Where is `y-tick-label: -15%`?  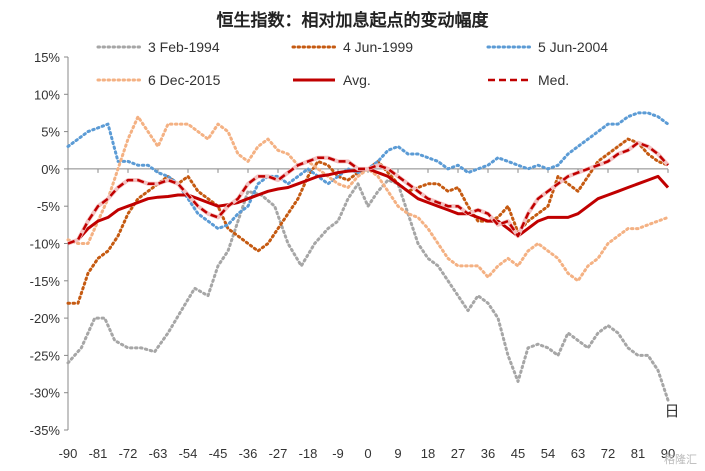
y-tick-label: -15% is located at coordinates (45, 281).